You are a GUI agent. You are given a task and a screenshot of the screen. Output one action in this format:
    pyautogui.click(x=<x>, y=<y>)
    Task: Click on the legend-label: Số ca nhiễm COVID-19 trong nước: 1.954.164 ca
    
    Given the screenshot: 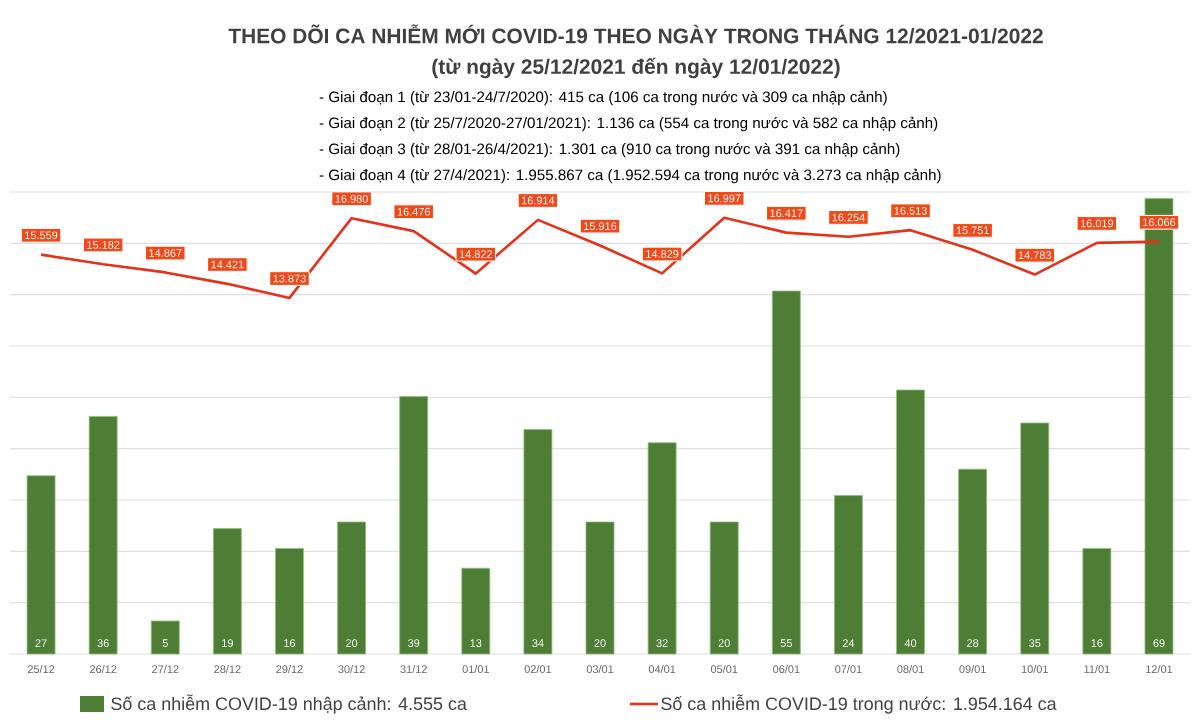 What is the action you would take?
    pyautogui.click(x=859, y=704)
    